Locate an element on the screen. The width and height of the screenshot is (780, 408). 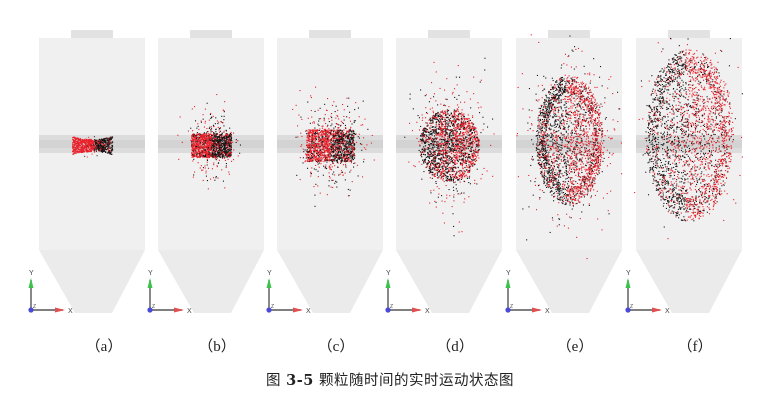
subfigure-label-c: （c） is located at coordinates (336, 347).